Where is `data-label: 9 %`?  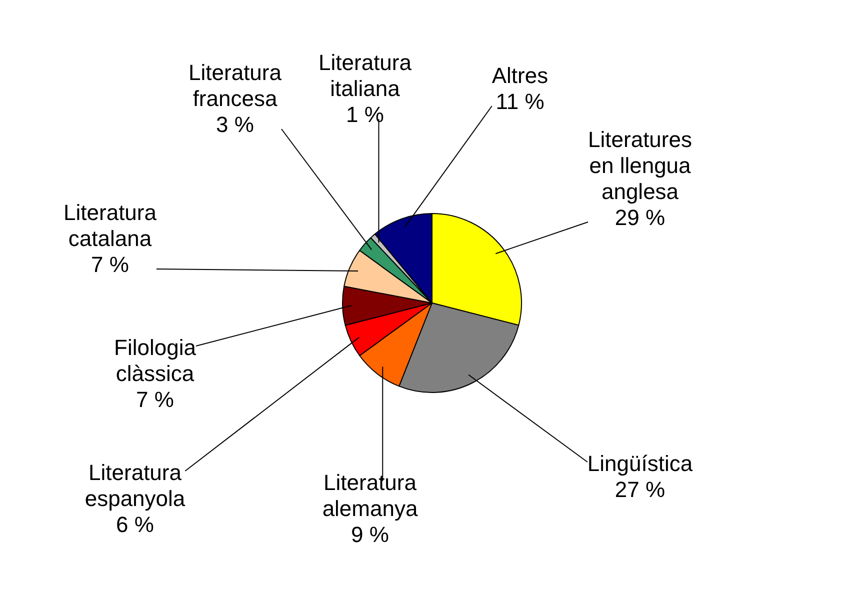
data-label: 9 % is located at coordinates (370, 535).